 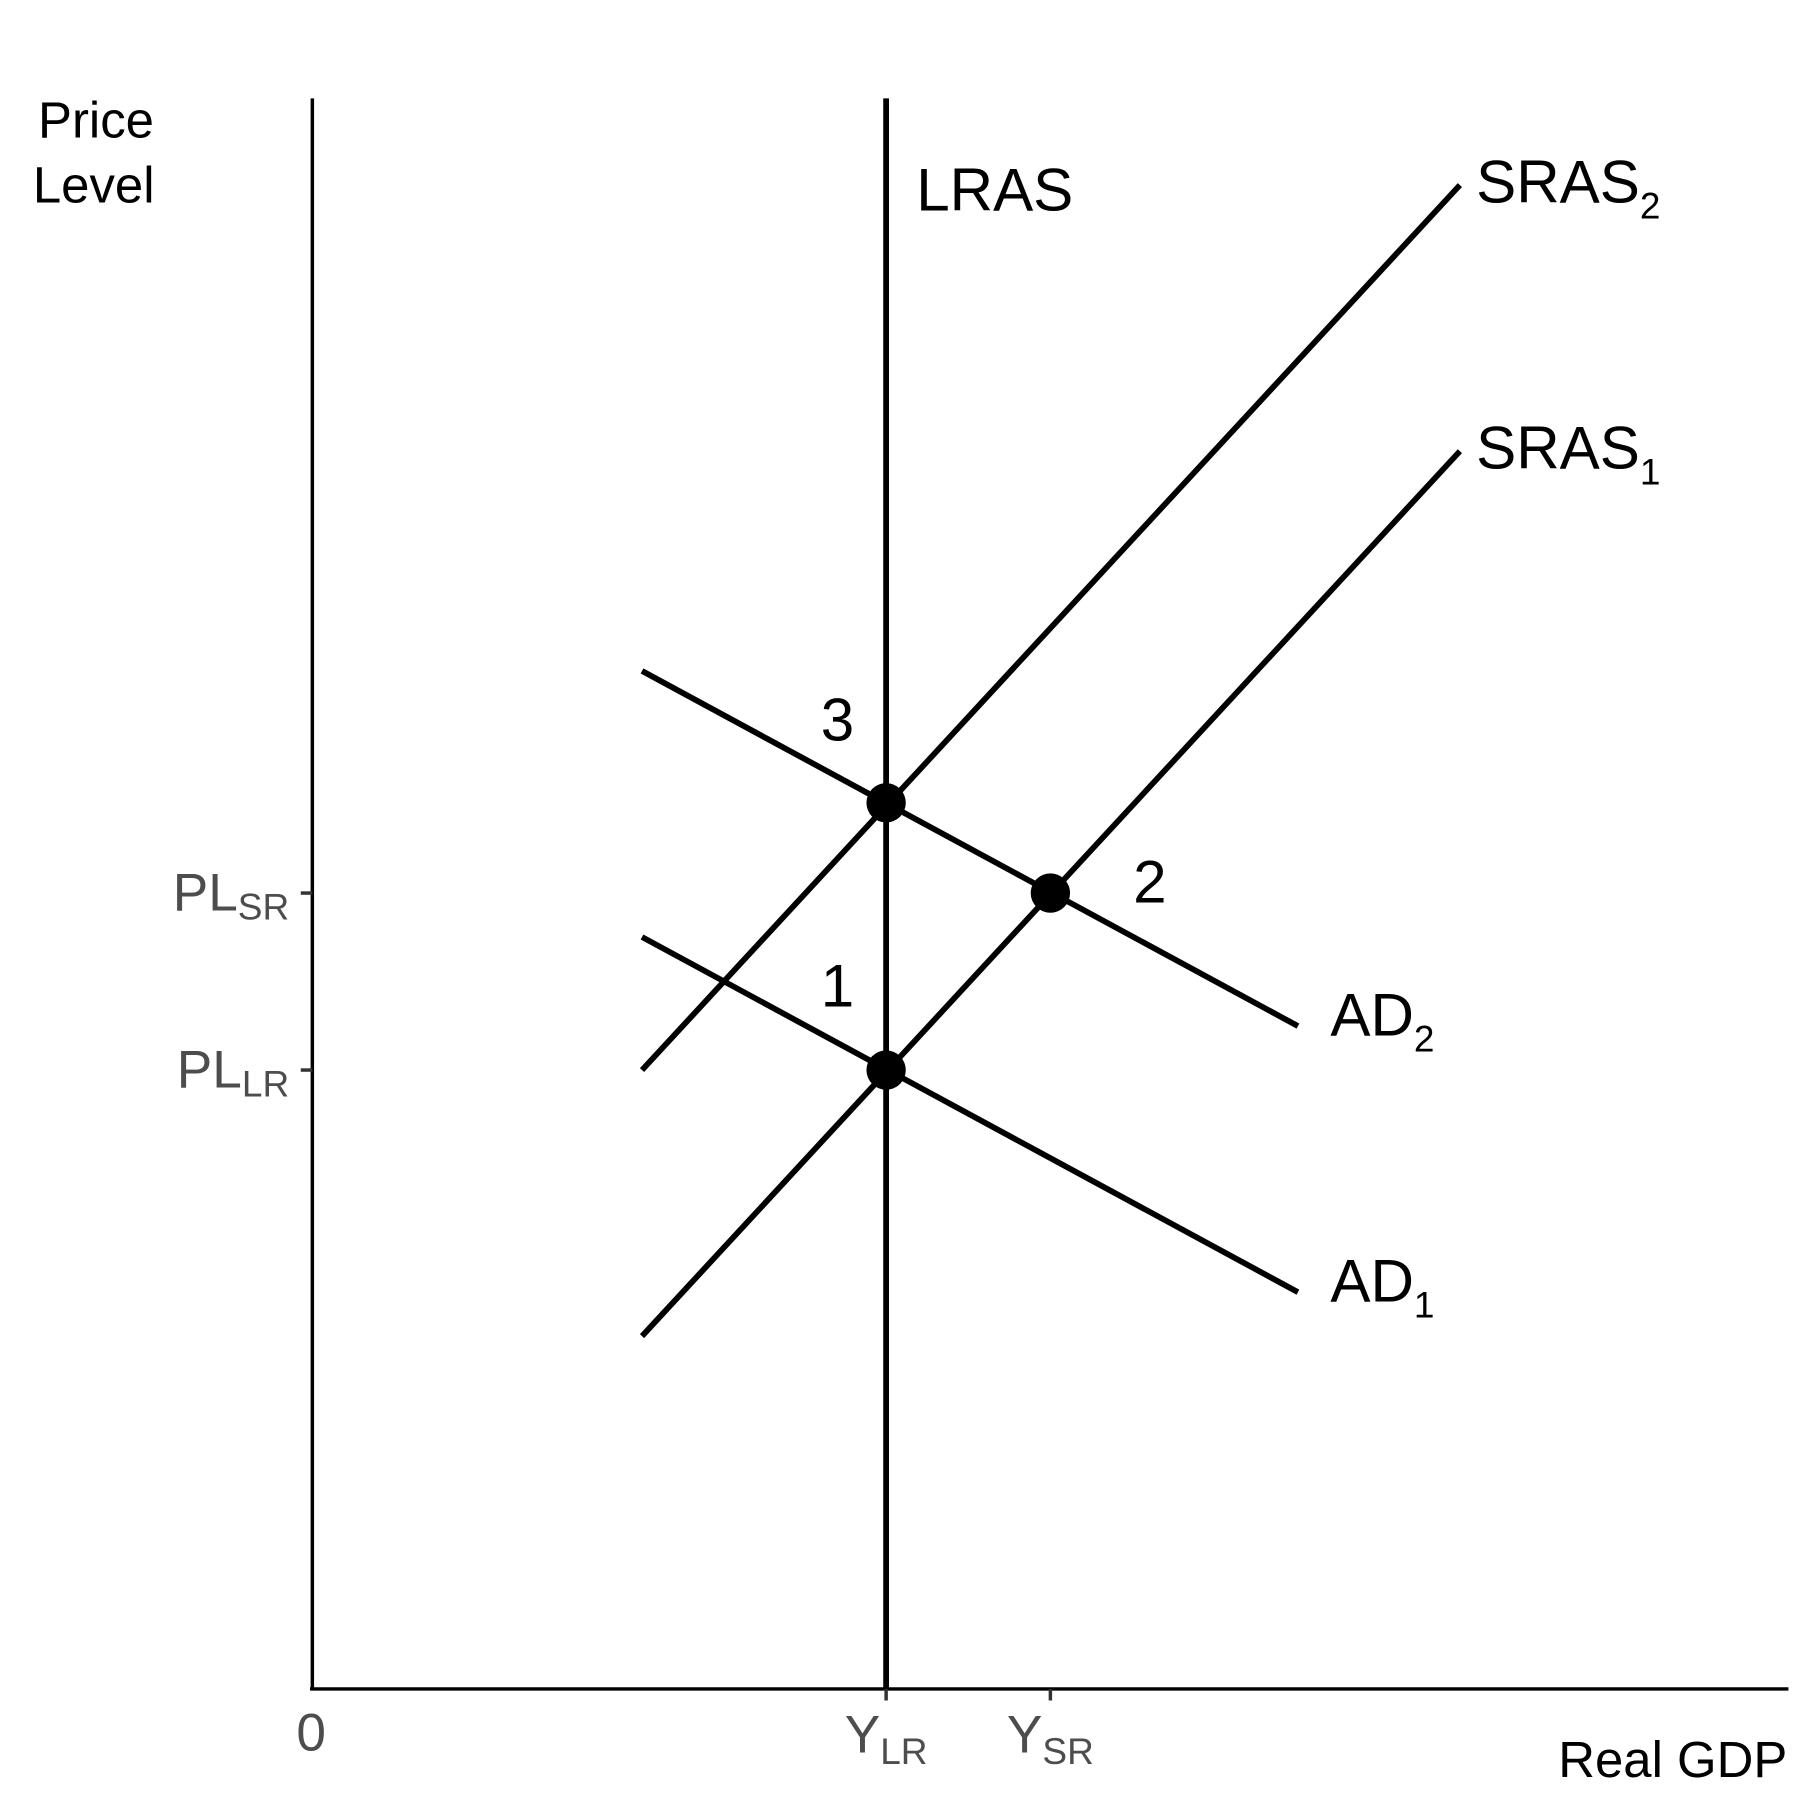 I want to click on origin-label: 0, so click(x=311, y=1732).